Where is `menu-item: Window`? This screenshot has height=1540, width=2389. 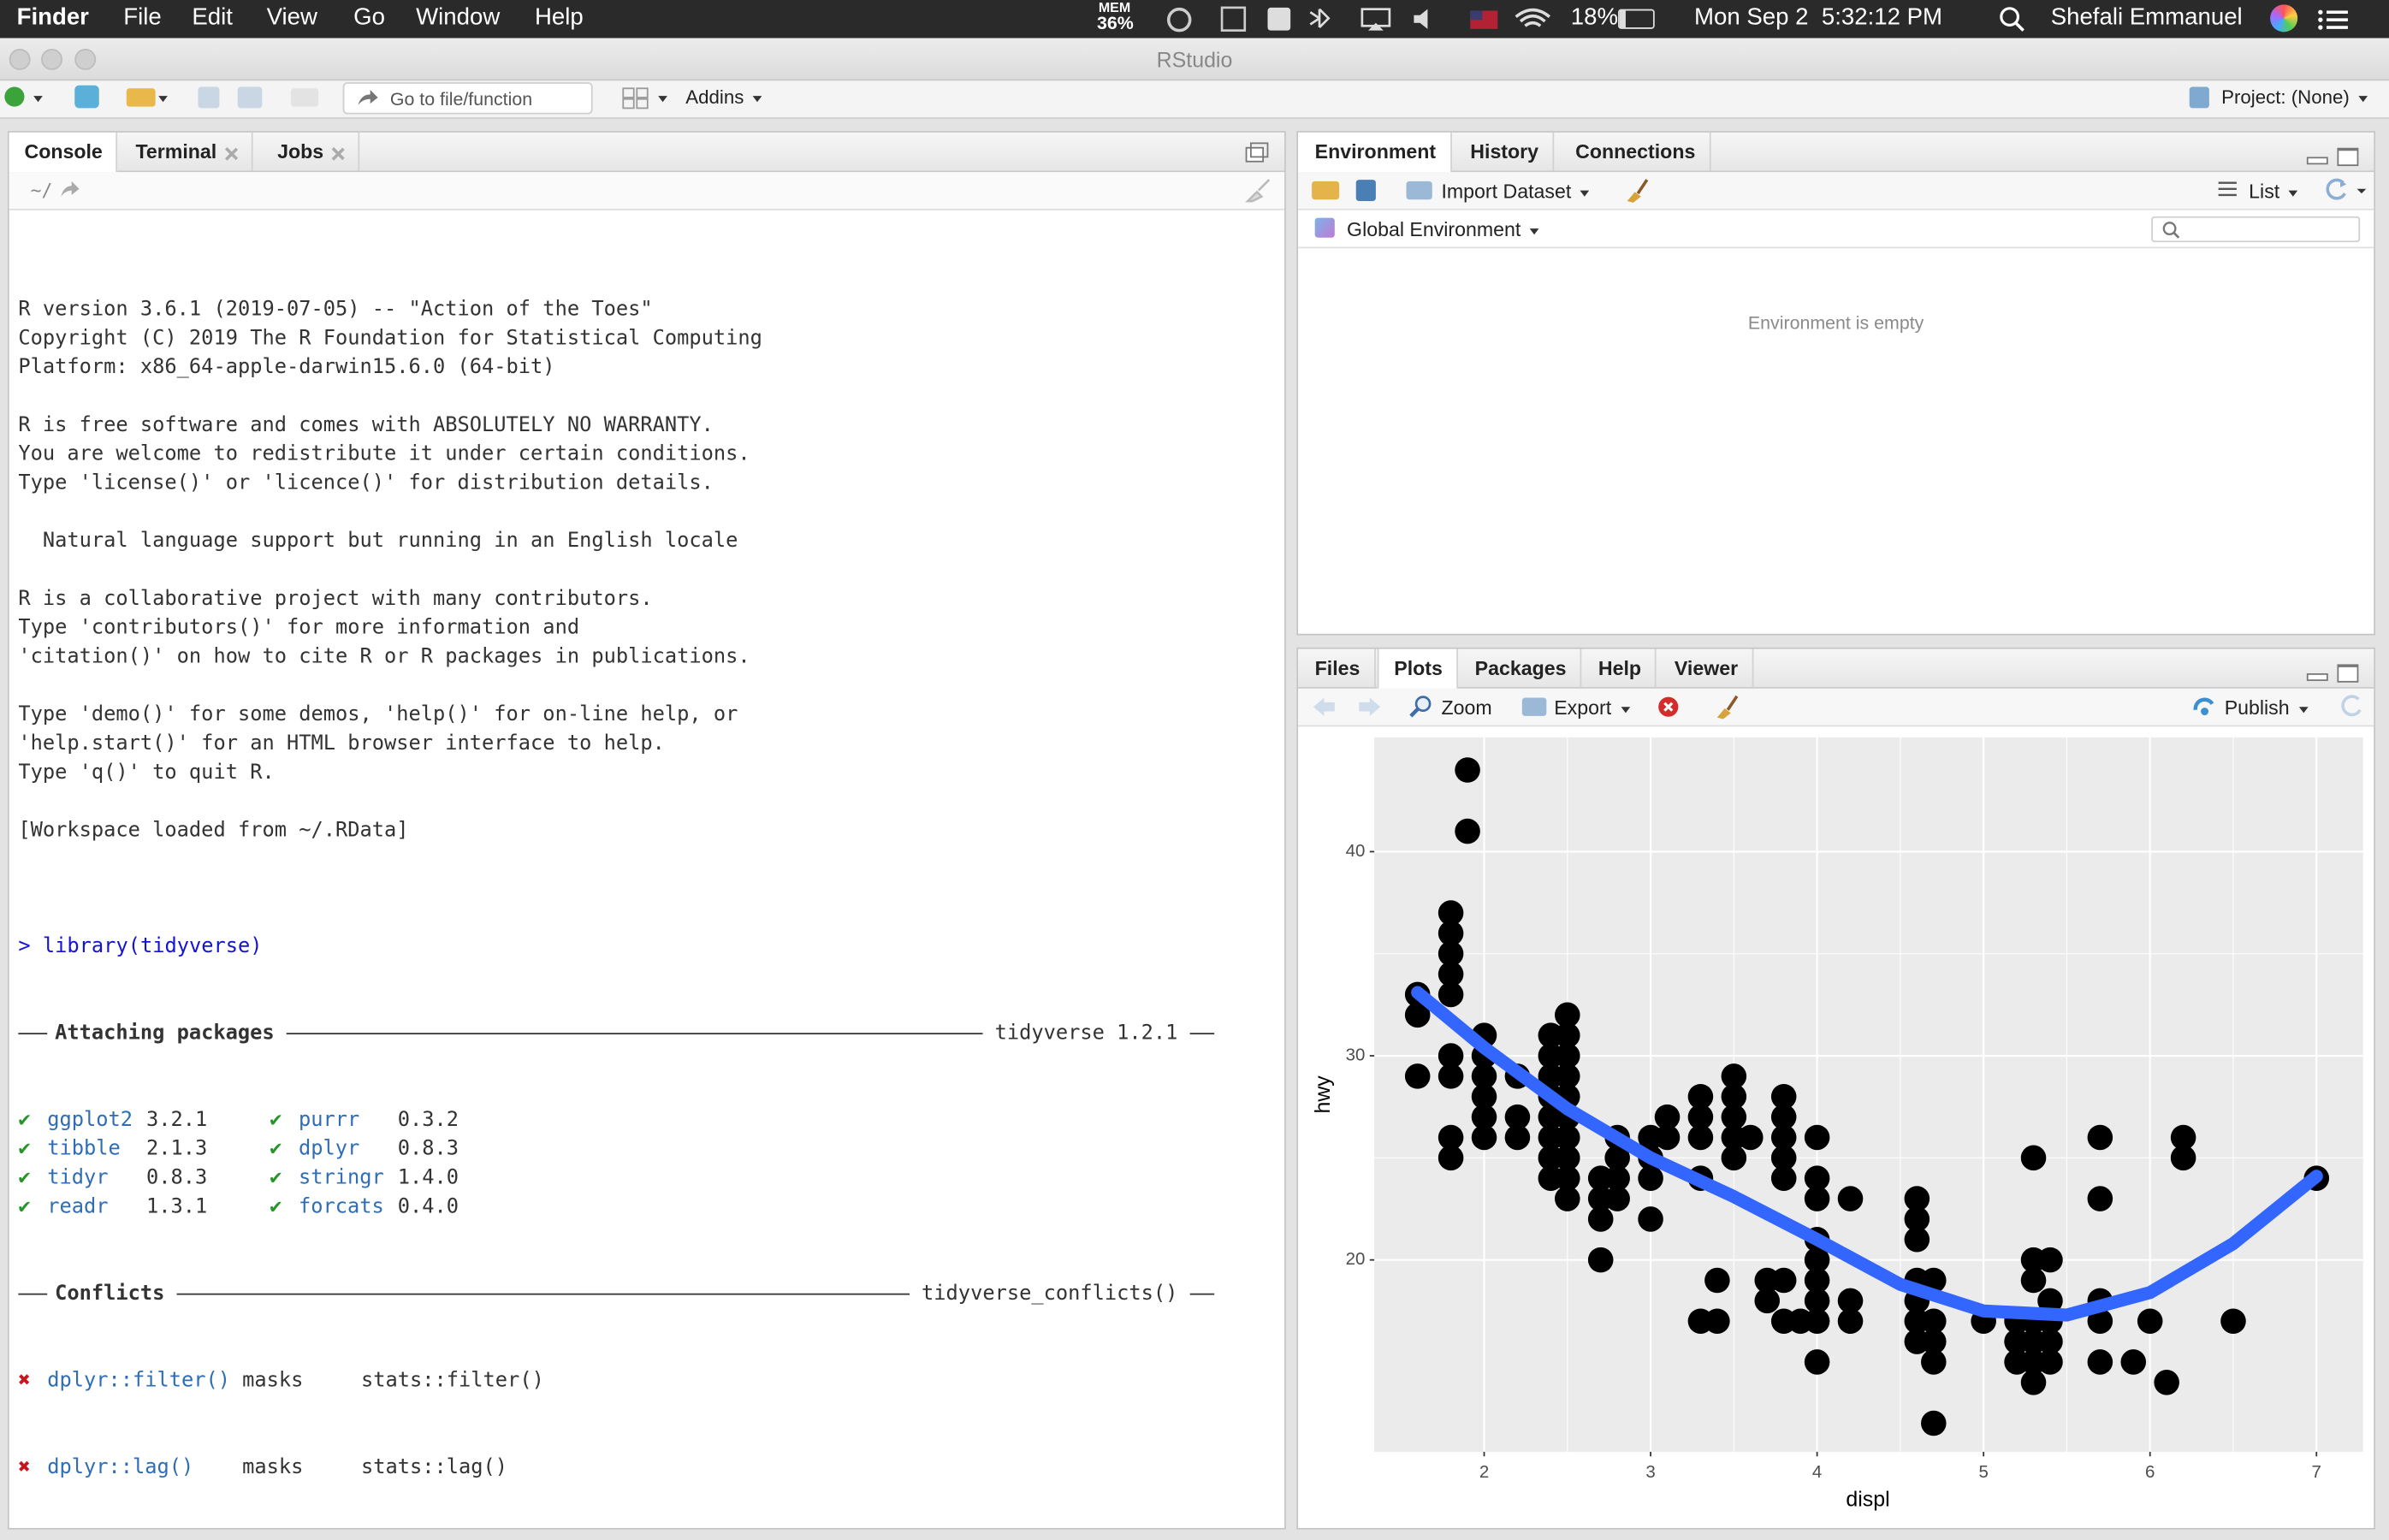
menu-item: Window is located at coordinates (458, 17).